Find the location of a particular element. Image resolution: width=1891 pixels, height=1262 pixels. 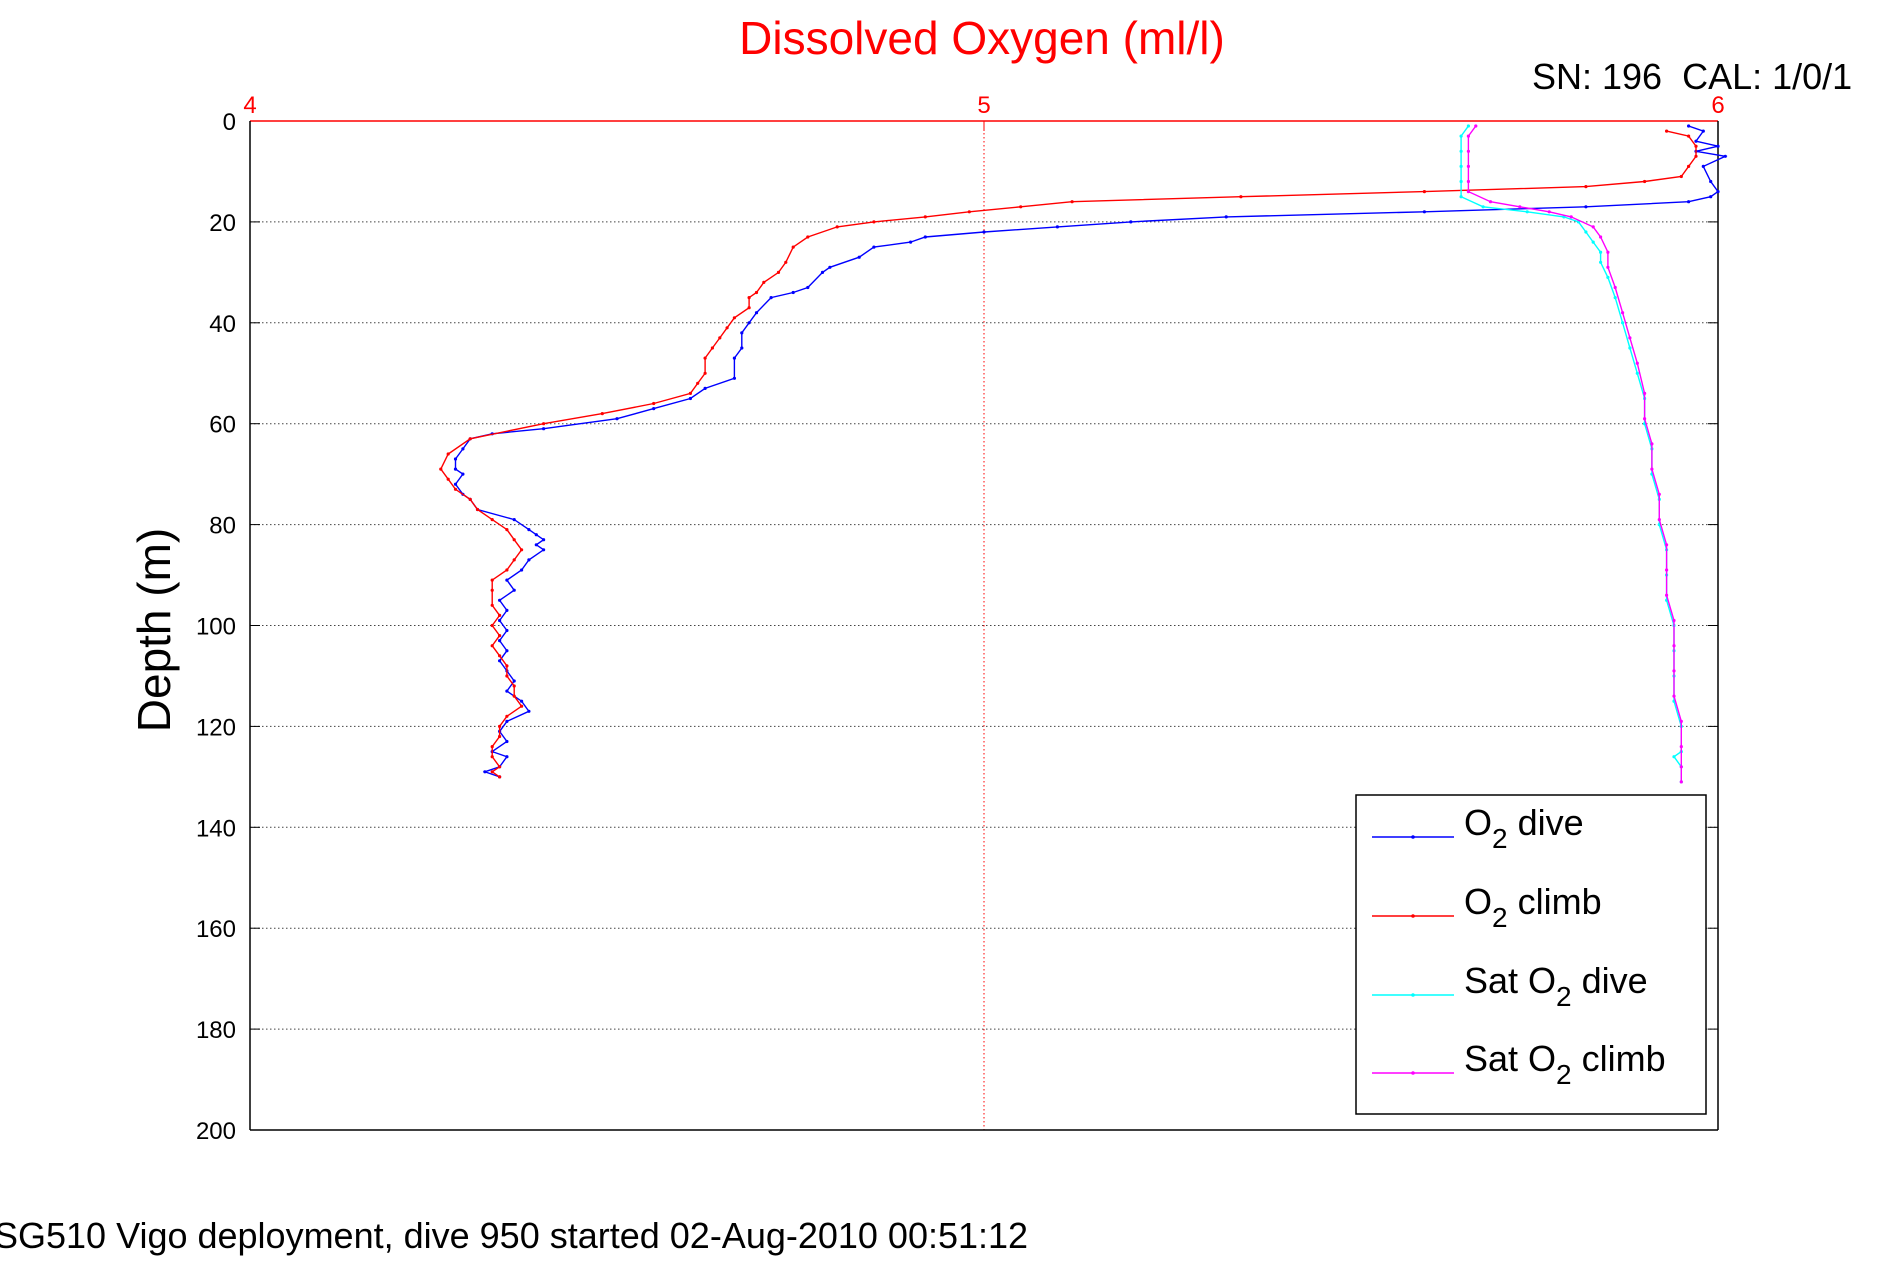

chart-title: Dissolved Oxygen (ml/l) is located at coordinates (982, 38).